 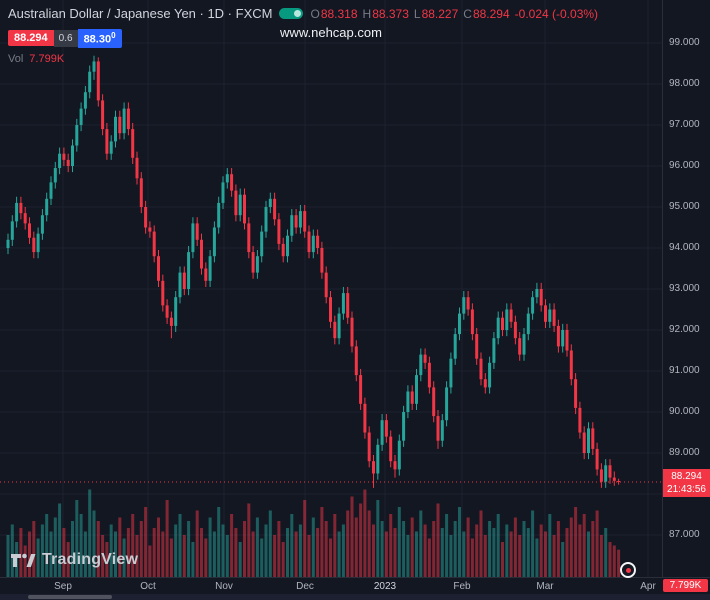 I want to click on volume-axis-badge: 7.799K, so click(x=685, y=585).